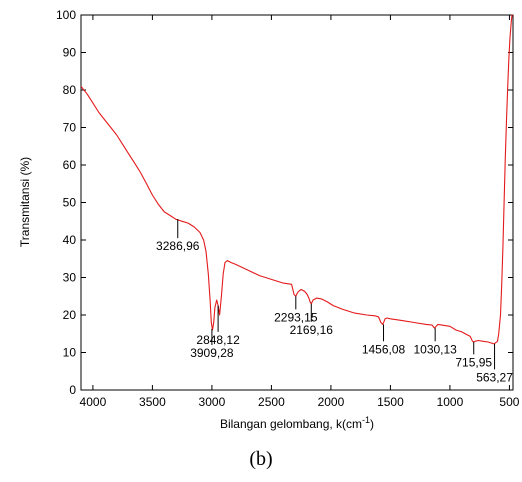 The width and height of the screenshot is (522, 482). I want to click on y-tick-label: 70, so click(70, 128).